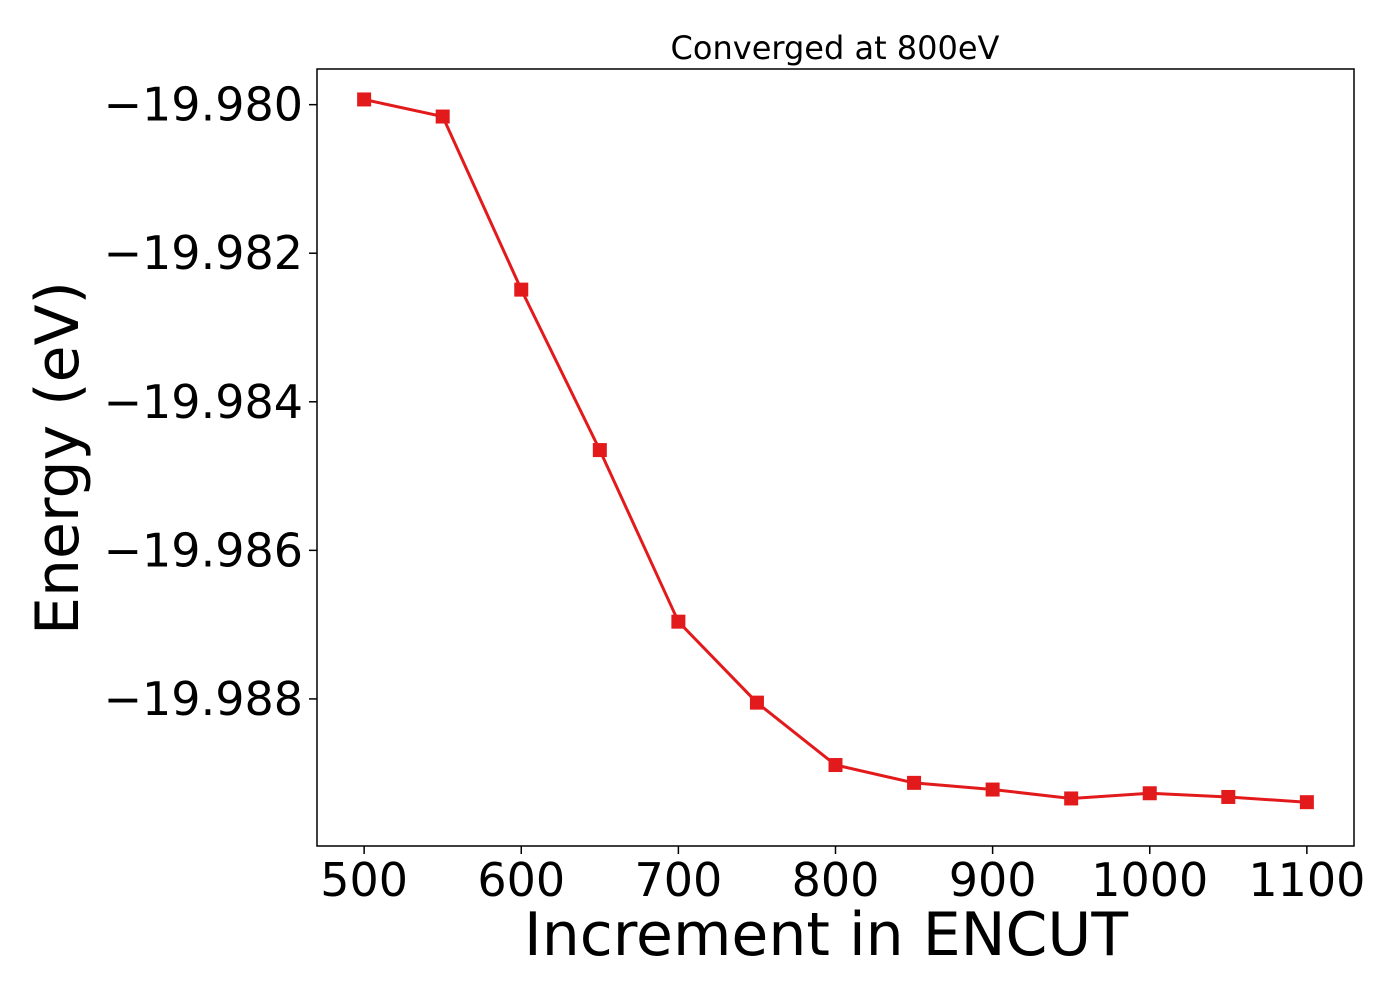  Describe the element at coordinates (993, 880) in the screenshot. I see `x-tick-label: 900` at that location.